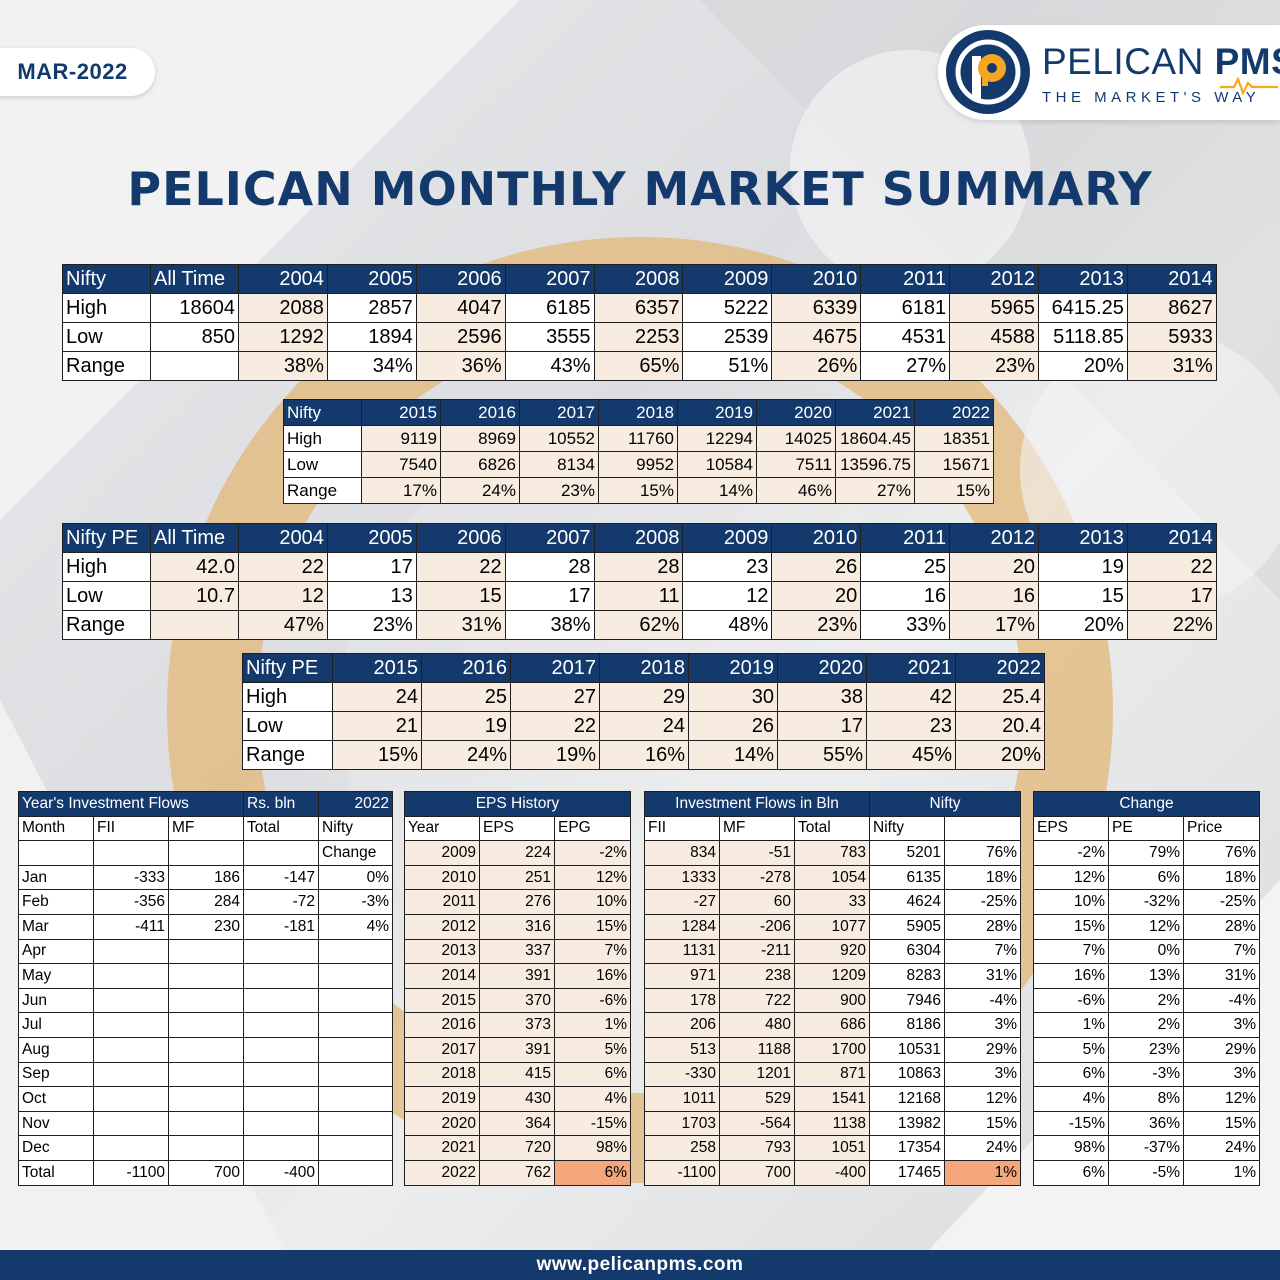 The width and height of the screenshot is (1280, 1280). Describe the element at coordinates (682, 877) in the screenshot. I see `value-cell: 1333` at that location.